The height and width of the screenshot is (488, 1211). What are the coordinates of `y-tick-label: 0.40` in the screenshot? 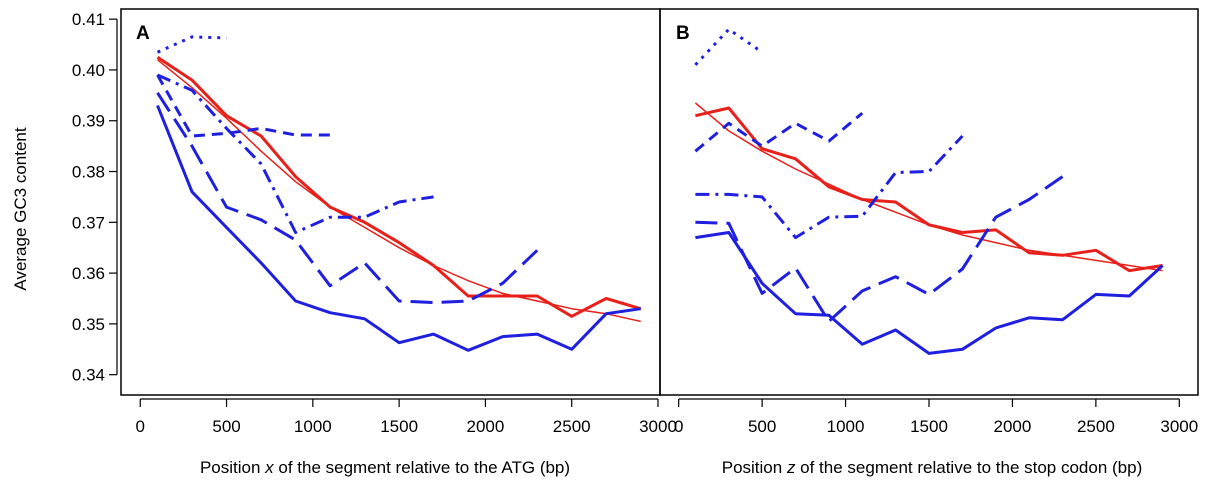 It's located at (88, 70).